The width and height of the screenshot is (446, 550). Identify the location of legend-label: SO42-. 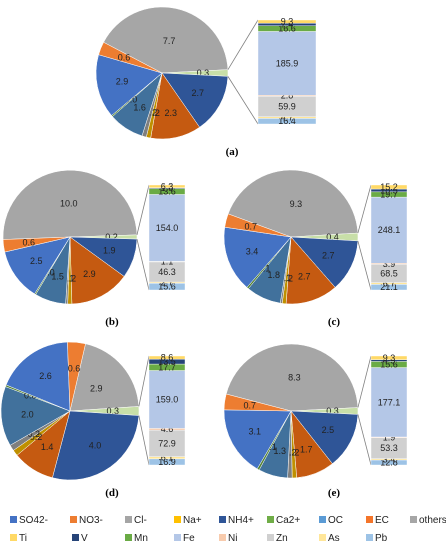
(33, 520).